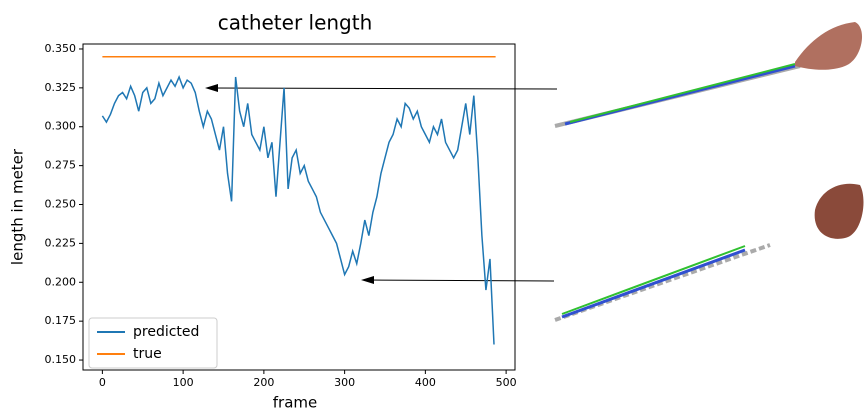 Image resolution: width=865 pixels, height=410 pixels. I want to click on y-axis-label: length in meter, so click(18, 206).